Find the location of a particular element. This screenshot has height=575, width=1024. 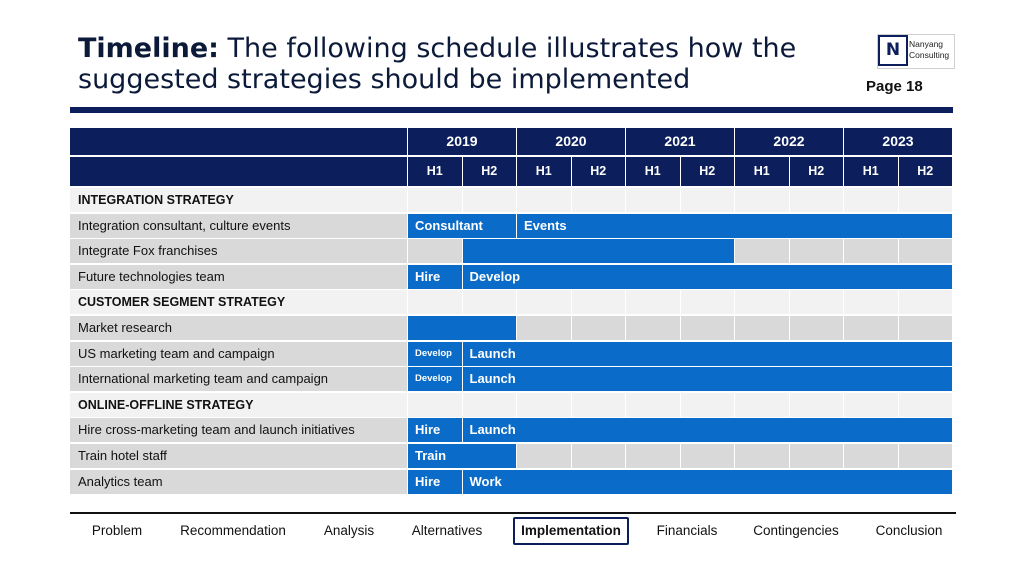

task-row: Analytics team Hire Work is located at coordinates (511, 482).